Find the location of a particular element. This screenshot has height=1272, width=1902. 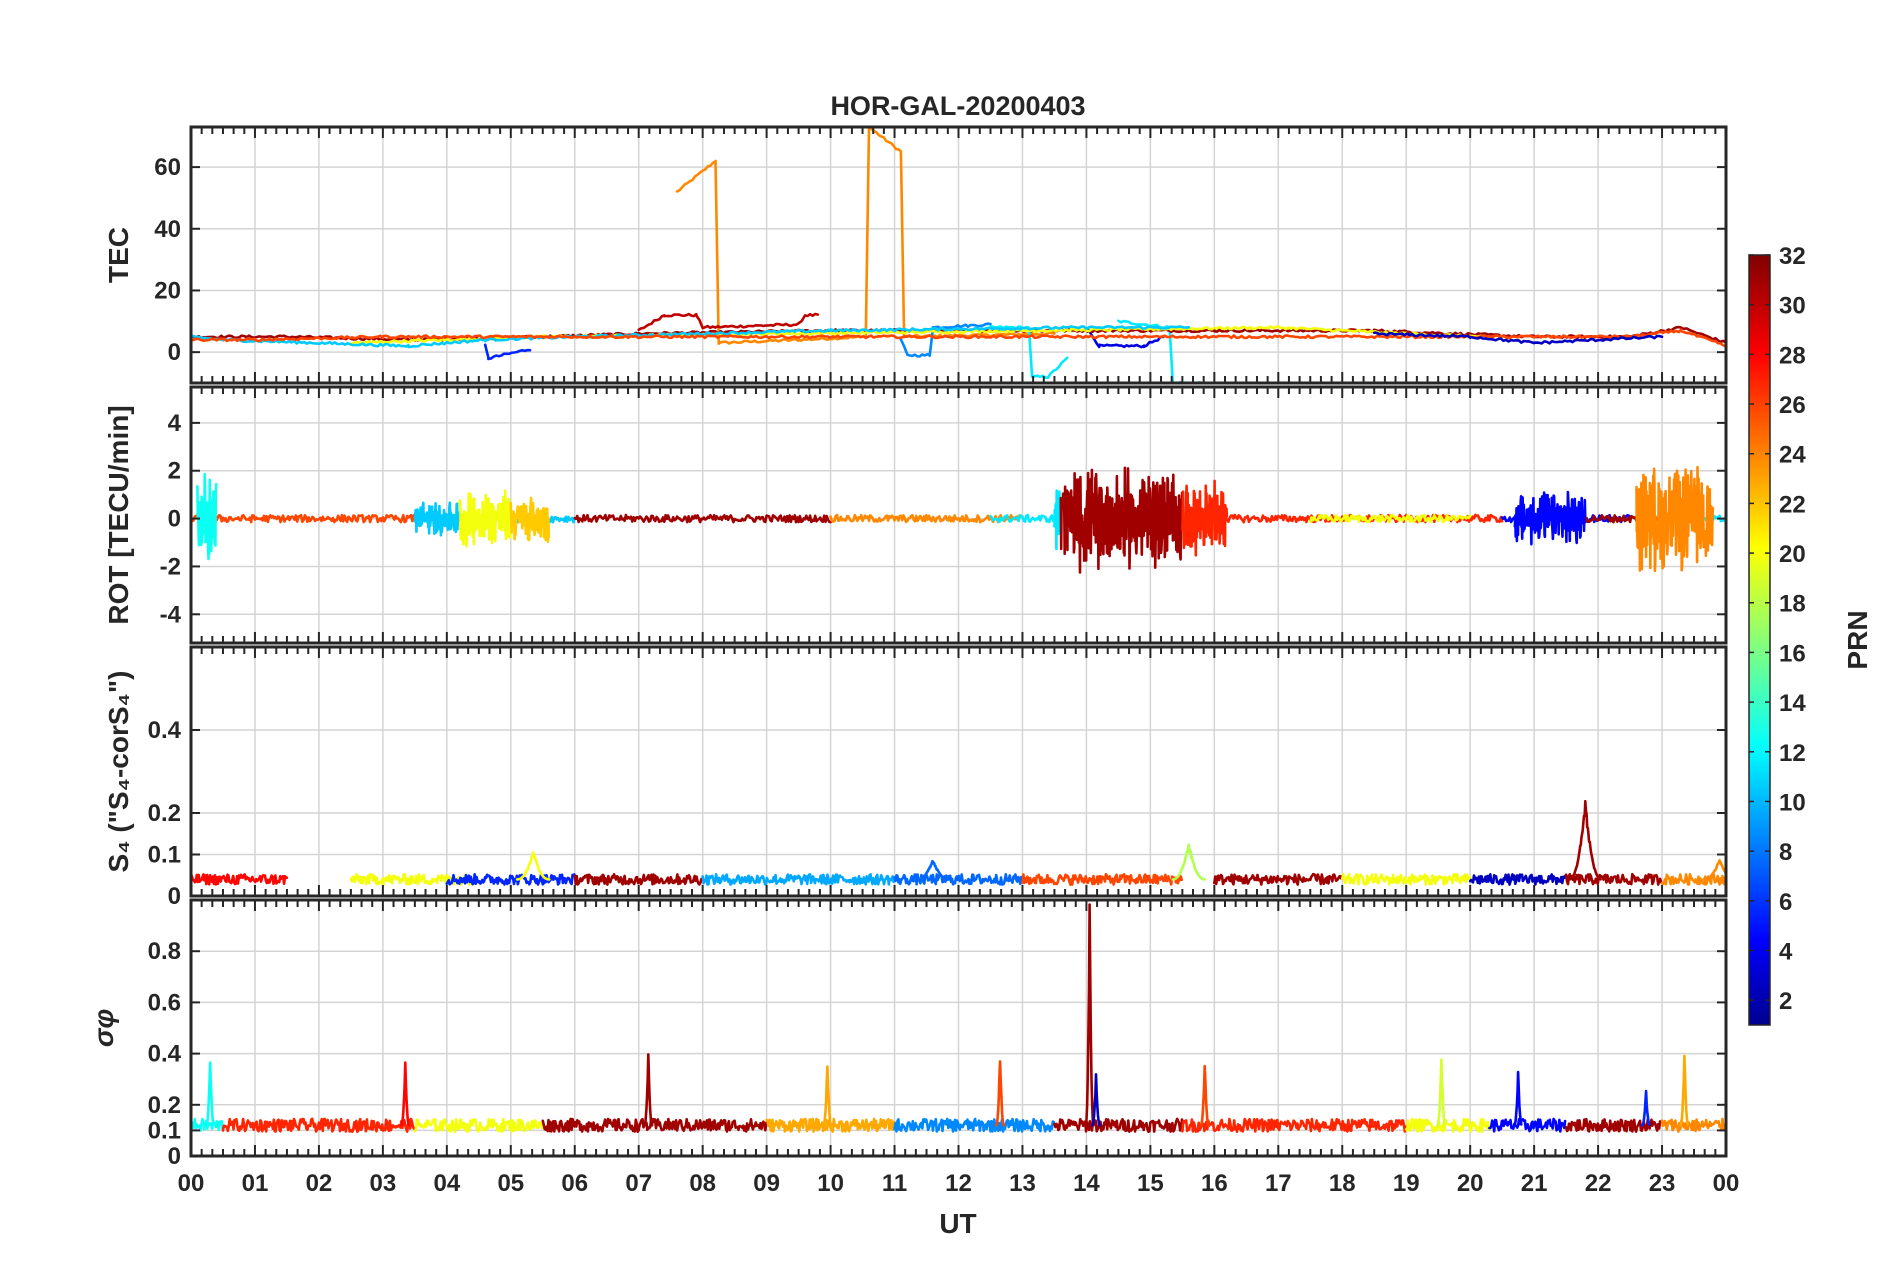

x-tick-label: 15 is located at coordinates (1150, 1183).